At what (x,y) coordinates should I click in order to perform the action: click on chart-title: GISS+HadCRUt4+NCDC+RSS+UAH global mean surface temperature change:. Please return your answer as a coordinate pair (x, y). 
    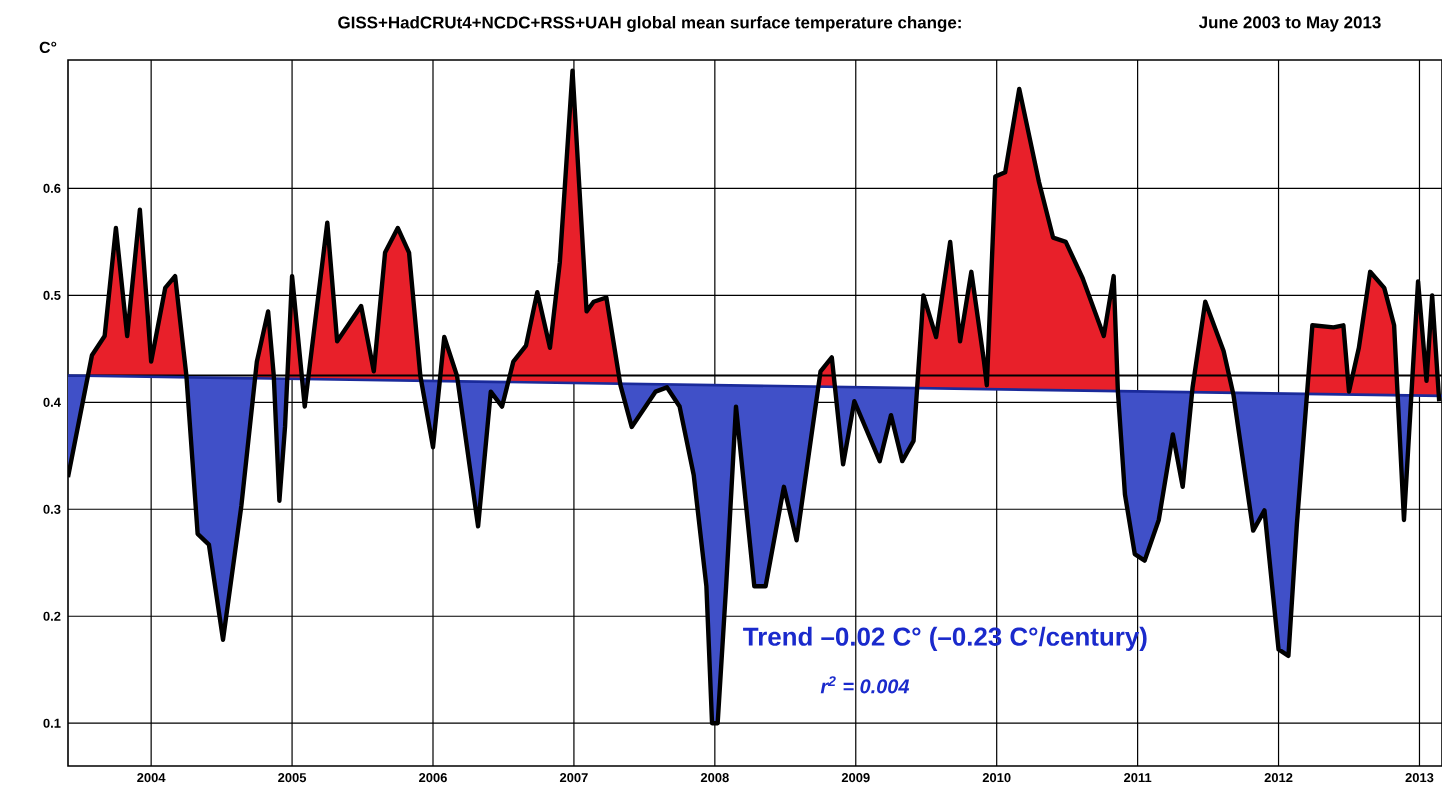
    Looking at the image, I should click on (649, 24).